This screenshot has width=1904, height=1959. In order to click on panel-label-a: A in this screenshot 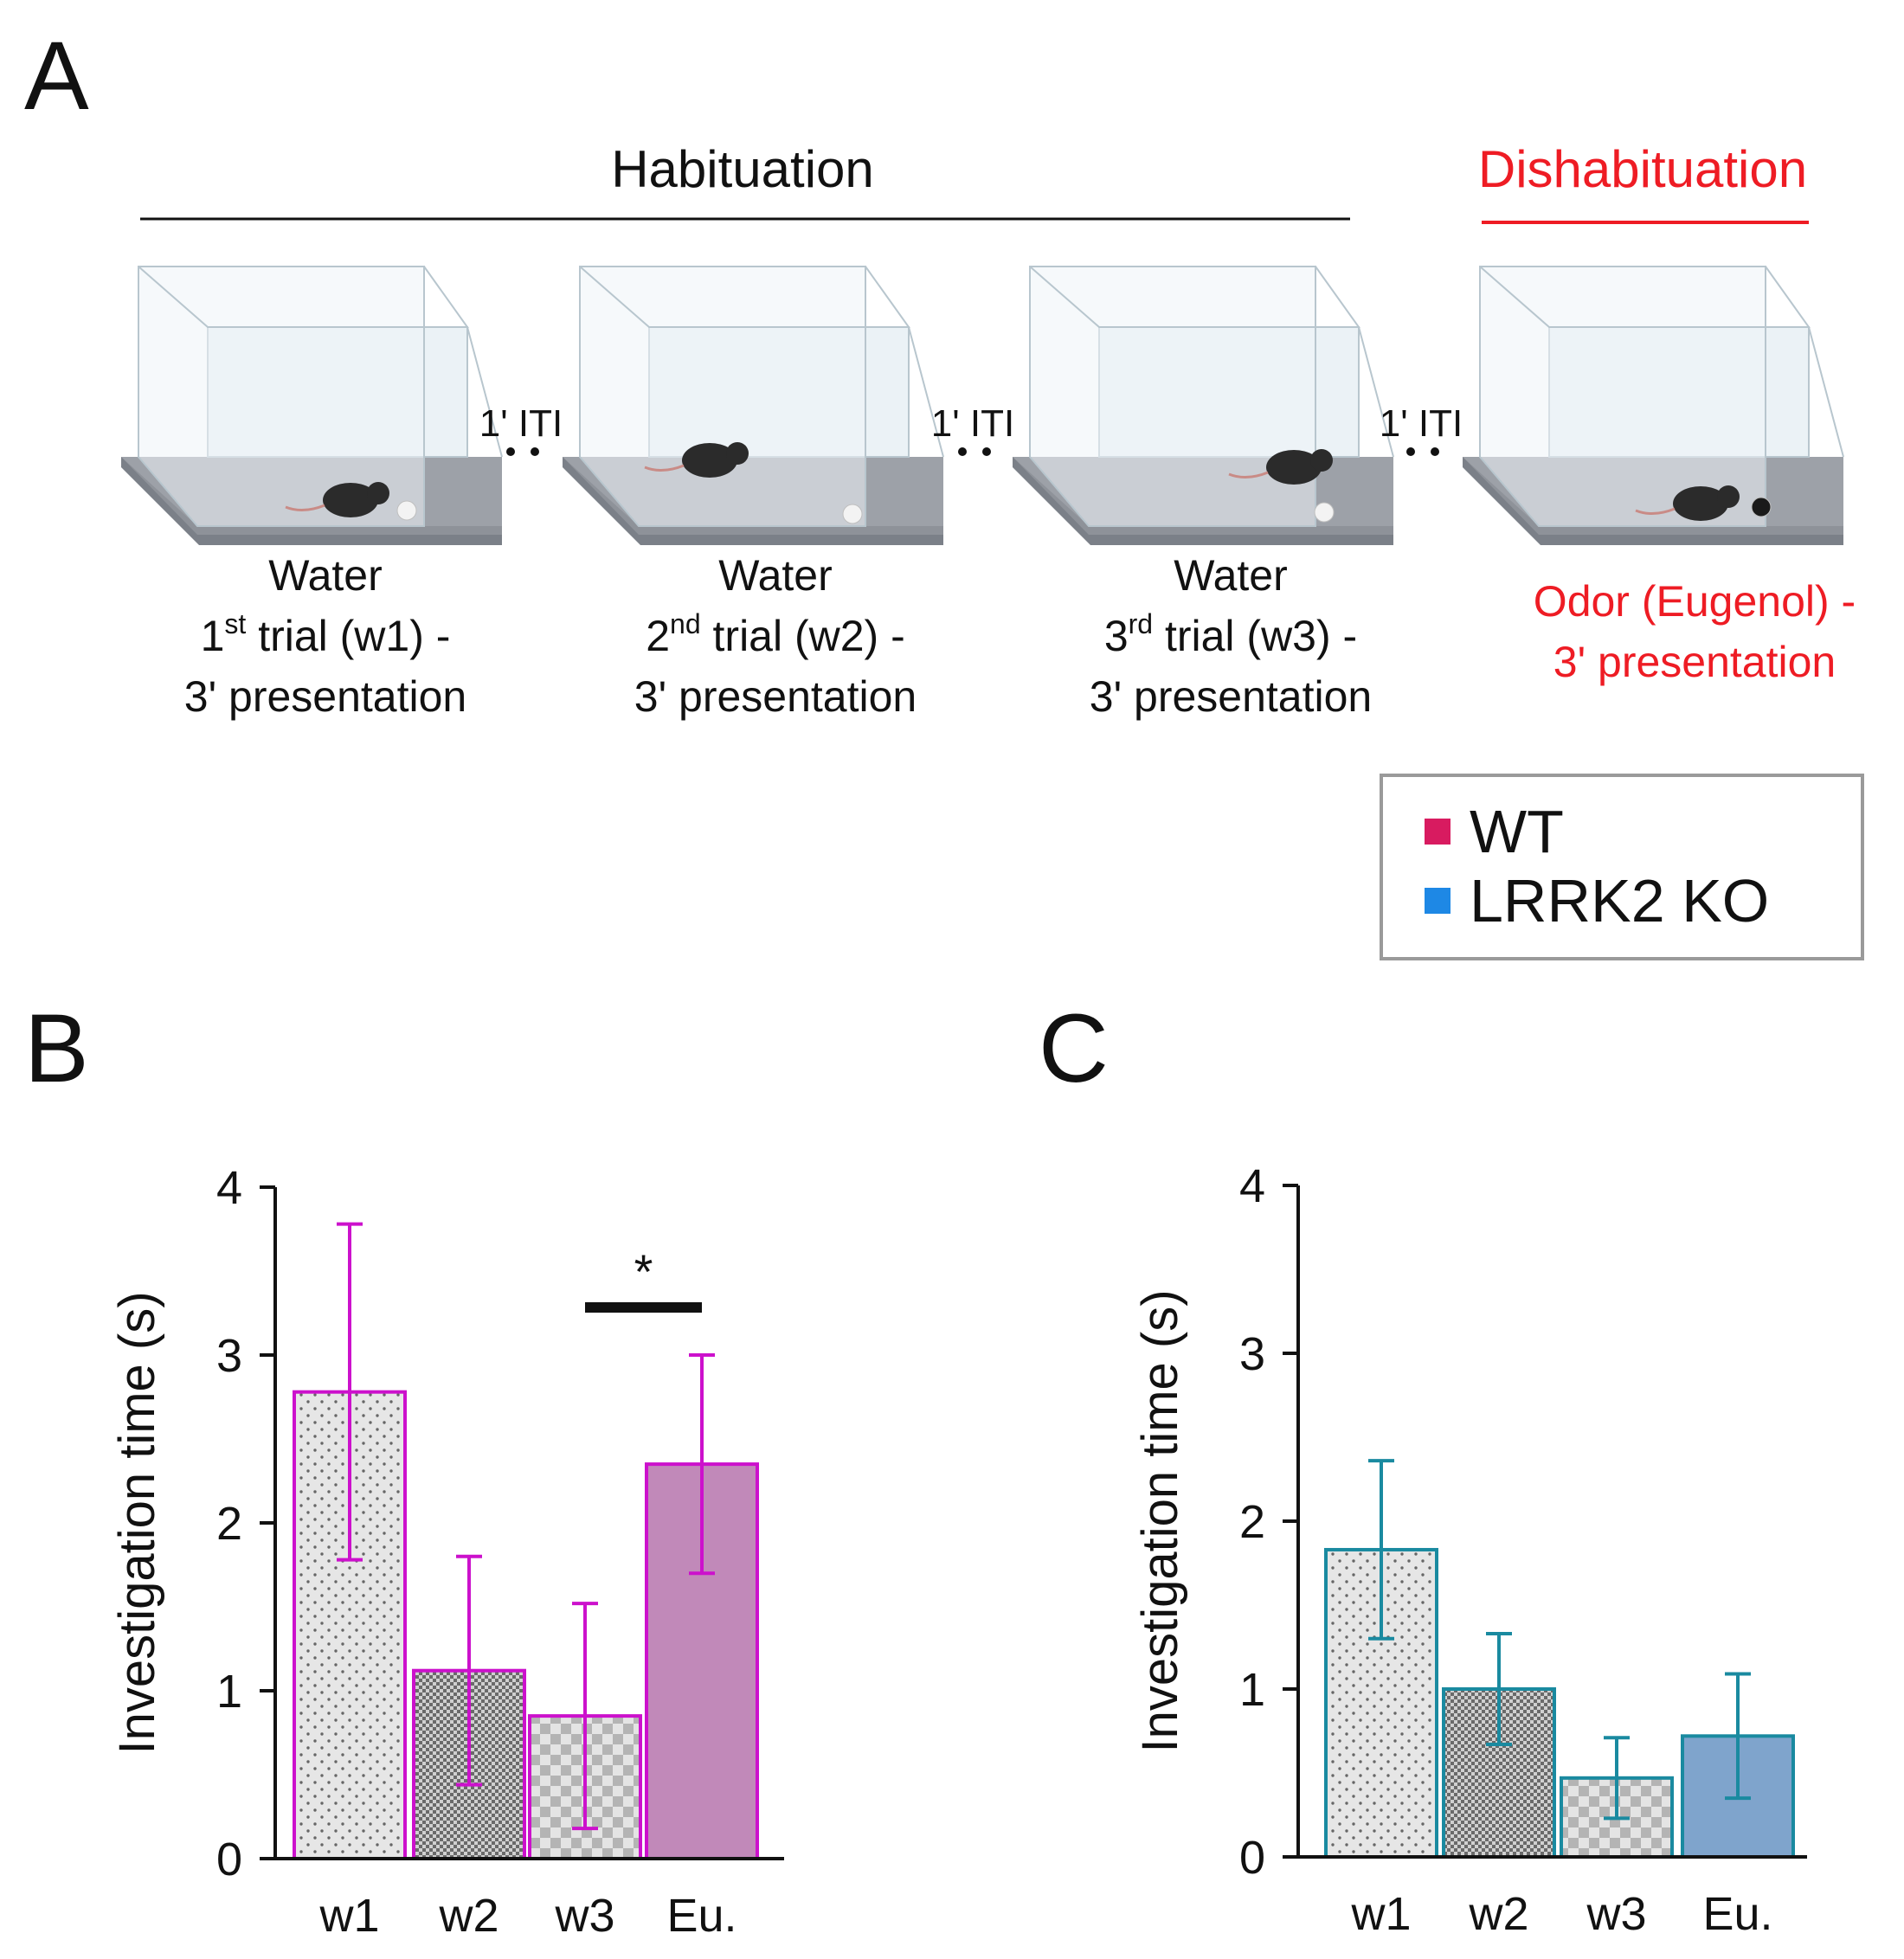, I will do `click(56, 76)`.